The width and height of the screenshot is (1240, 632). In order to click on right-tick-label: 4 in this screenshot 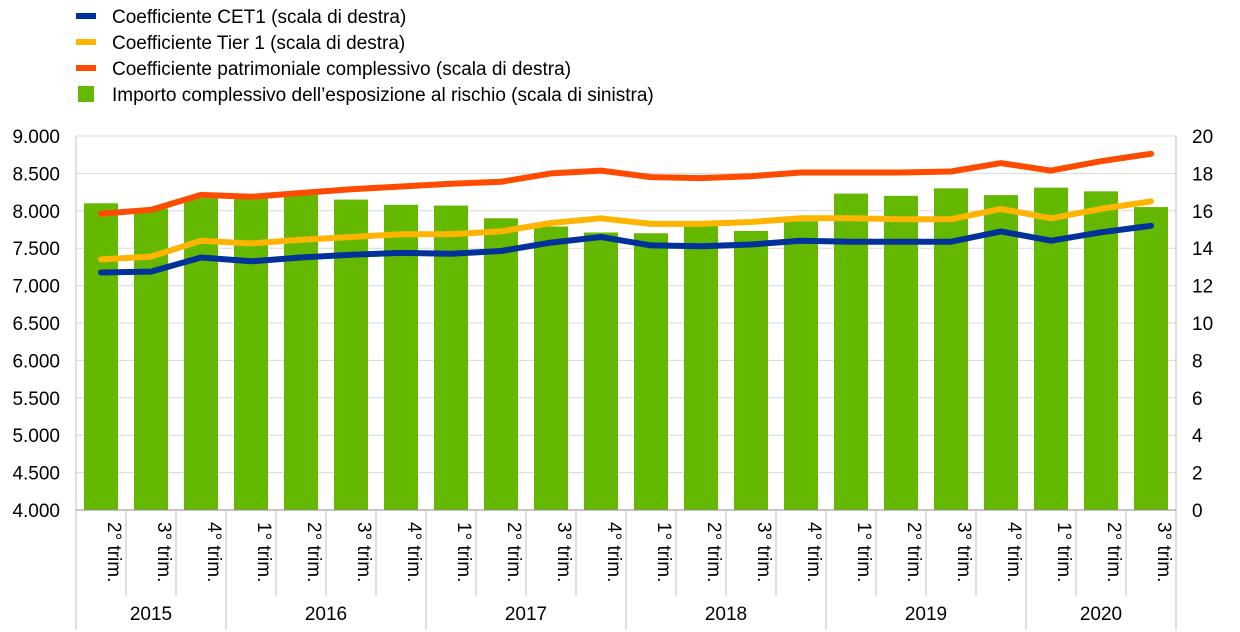, I will do `click(1197, 436)`.